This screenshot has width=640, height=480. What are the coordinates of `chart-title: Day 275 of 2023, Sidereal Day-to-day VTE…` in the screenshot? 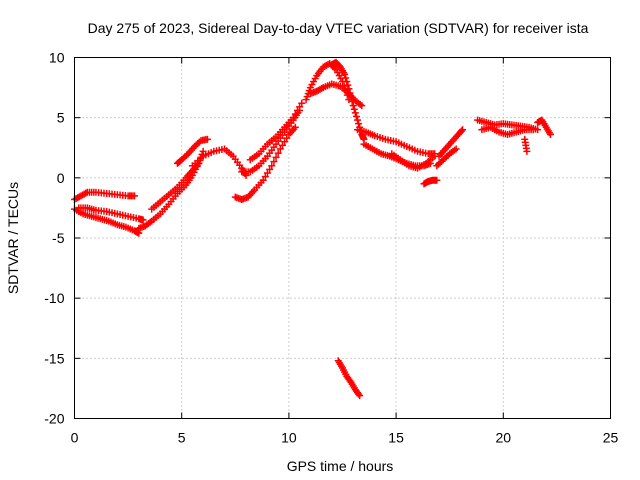 It's located at (338, 28).